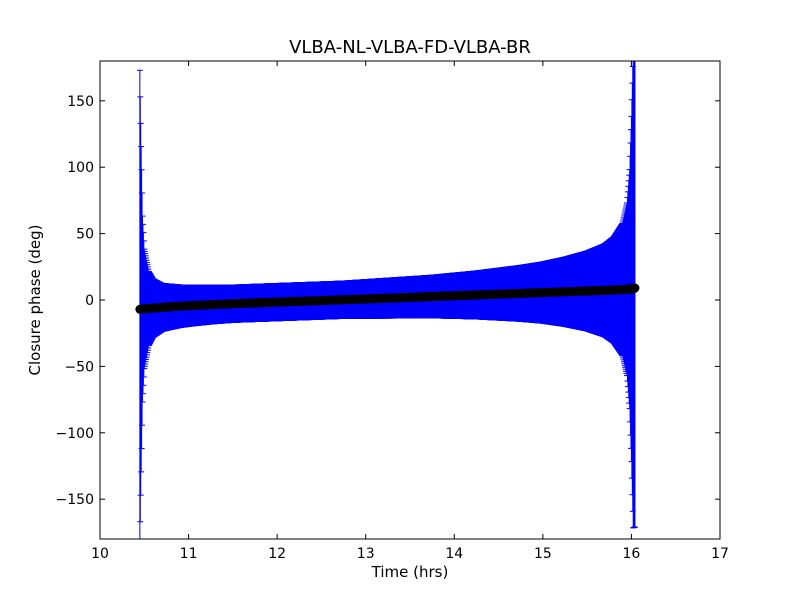 This screenshot has height=600, width=800. What do you see at coordinates (80, 102) in the screenshot?
I see `y-tick-label: 150` at bounding box center [80, 102].